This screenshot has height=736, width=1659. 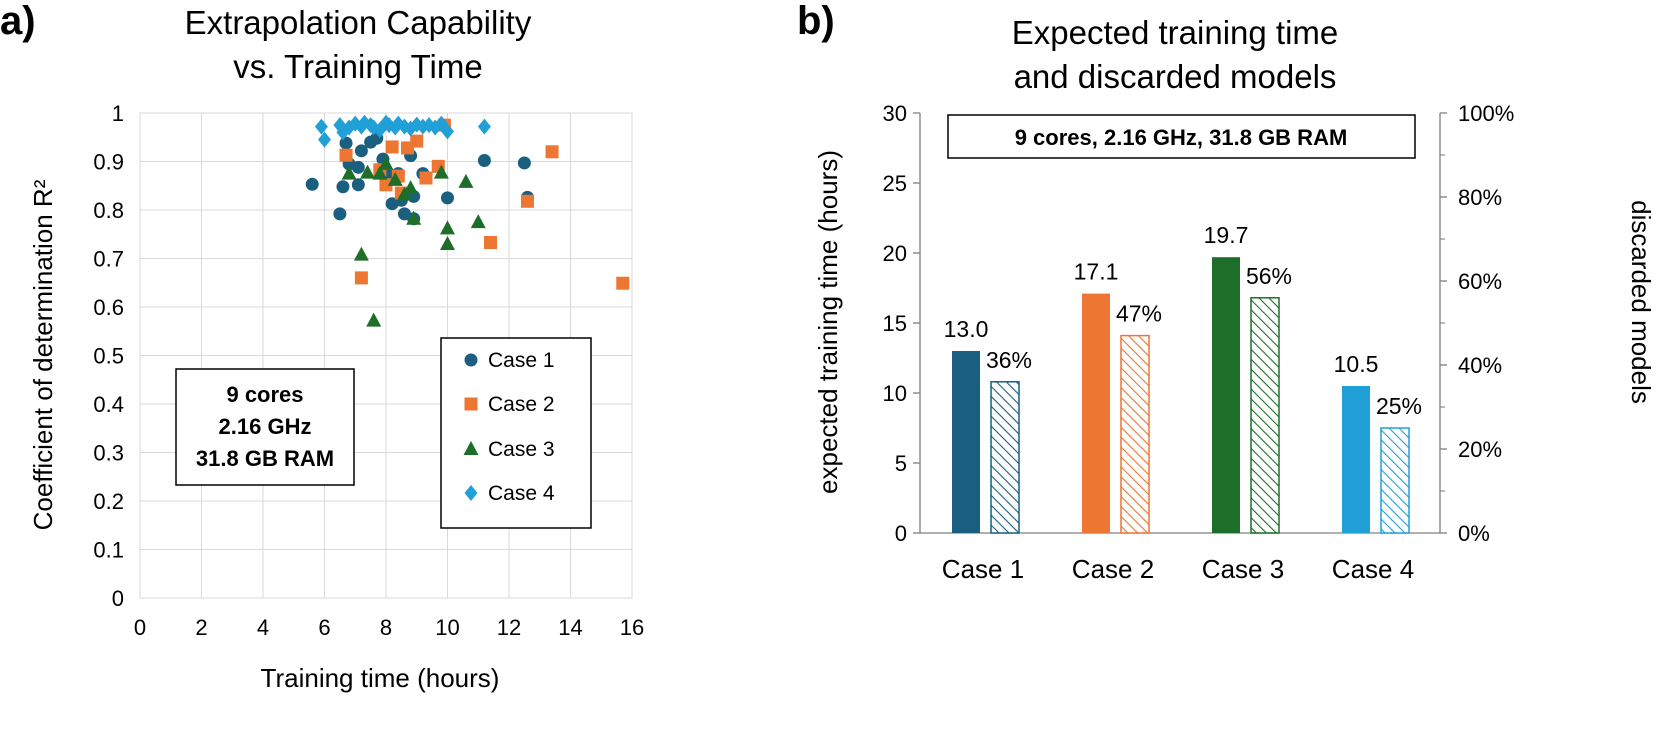 What do you see at coordinates (18, 21) in the screenshot?
I see `panel-a-letter: a)` at bounding box center [18, 21].